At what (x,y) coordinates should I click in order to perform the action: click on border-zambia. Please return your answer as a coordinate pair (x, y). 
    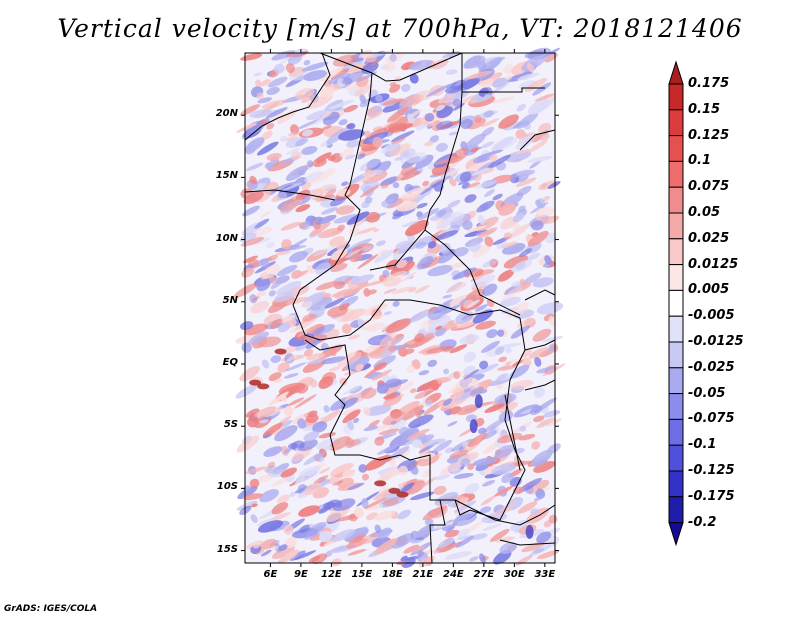
    Looking at the image, I should click on (505, 512).